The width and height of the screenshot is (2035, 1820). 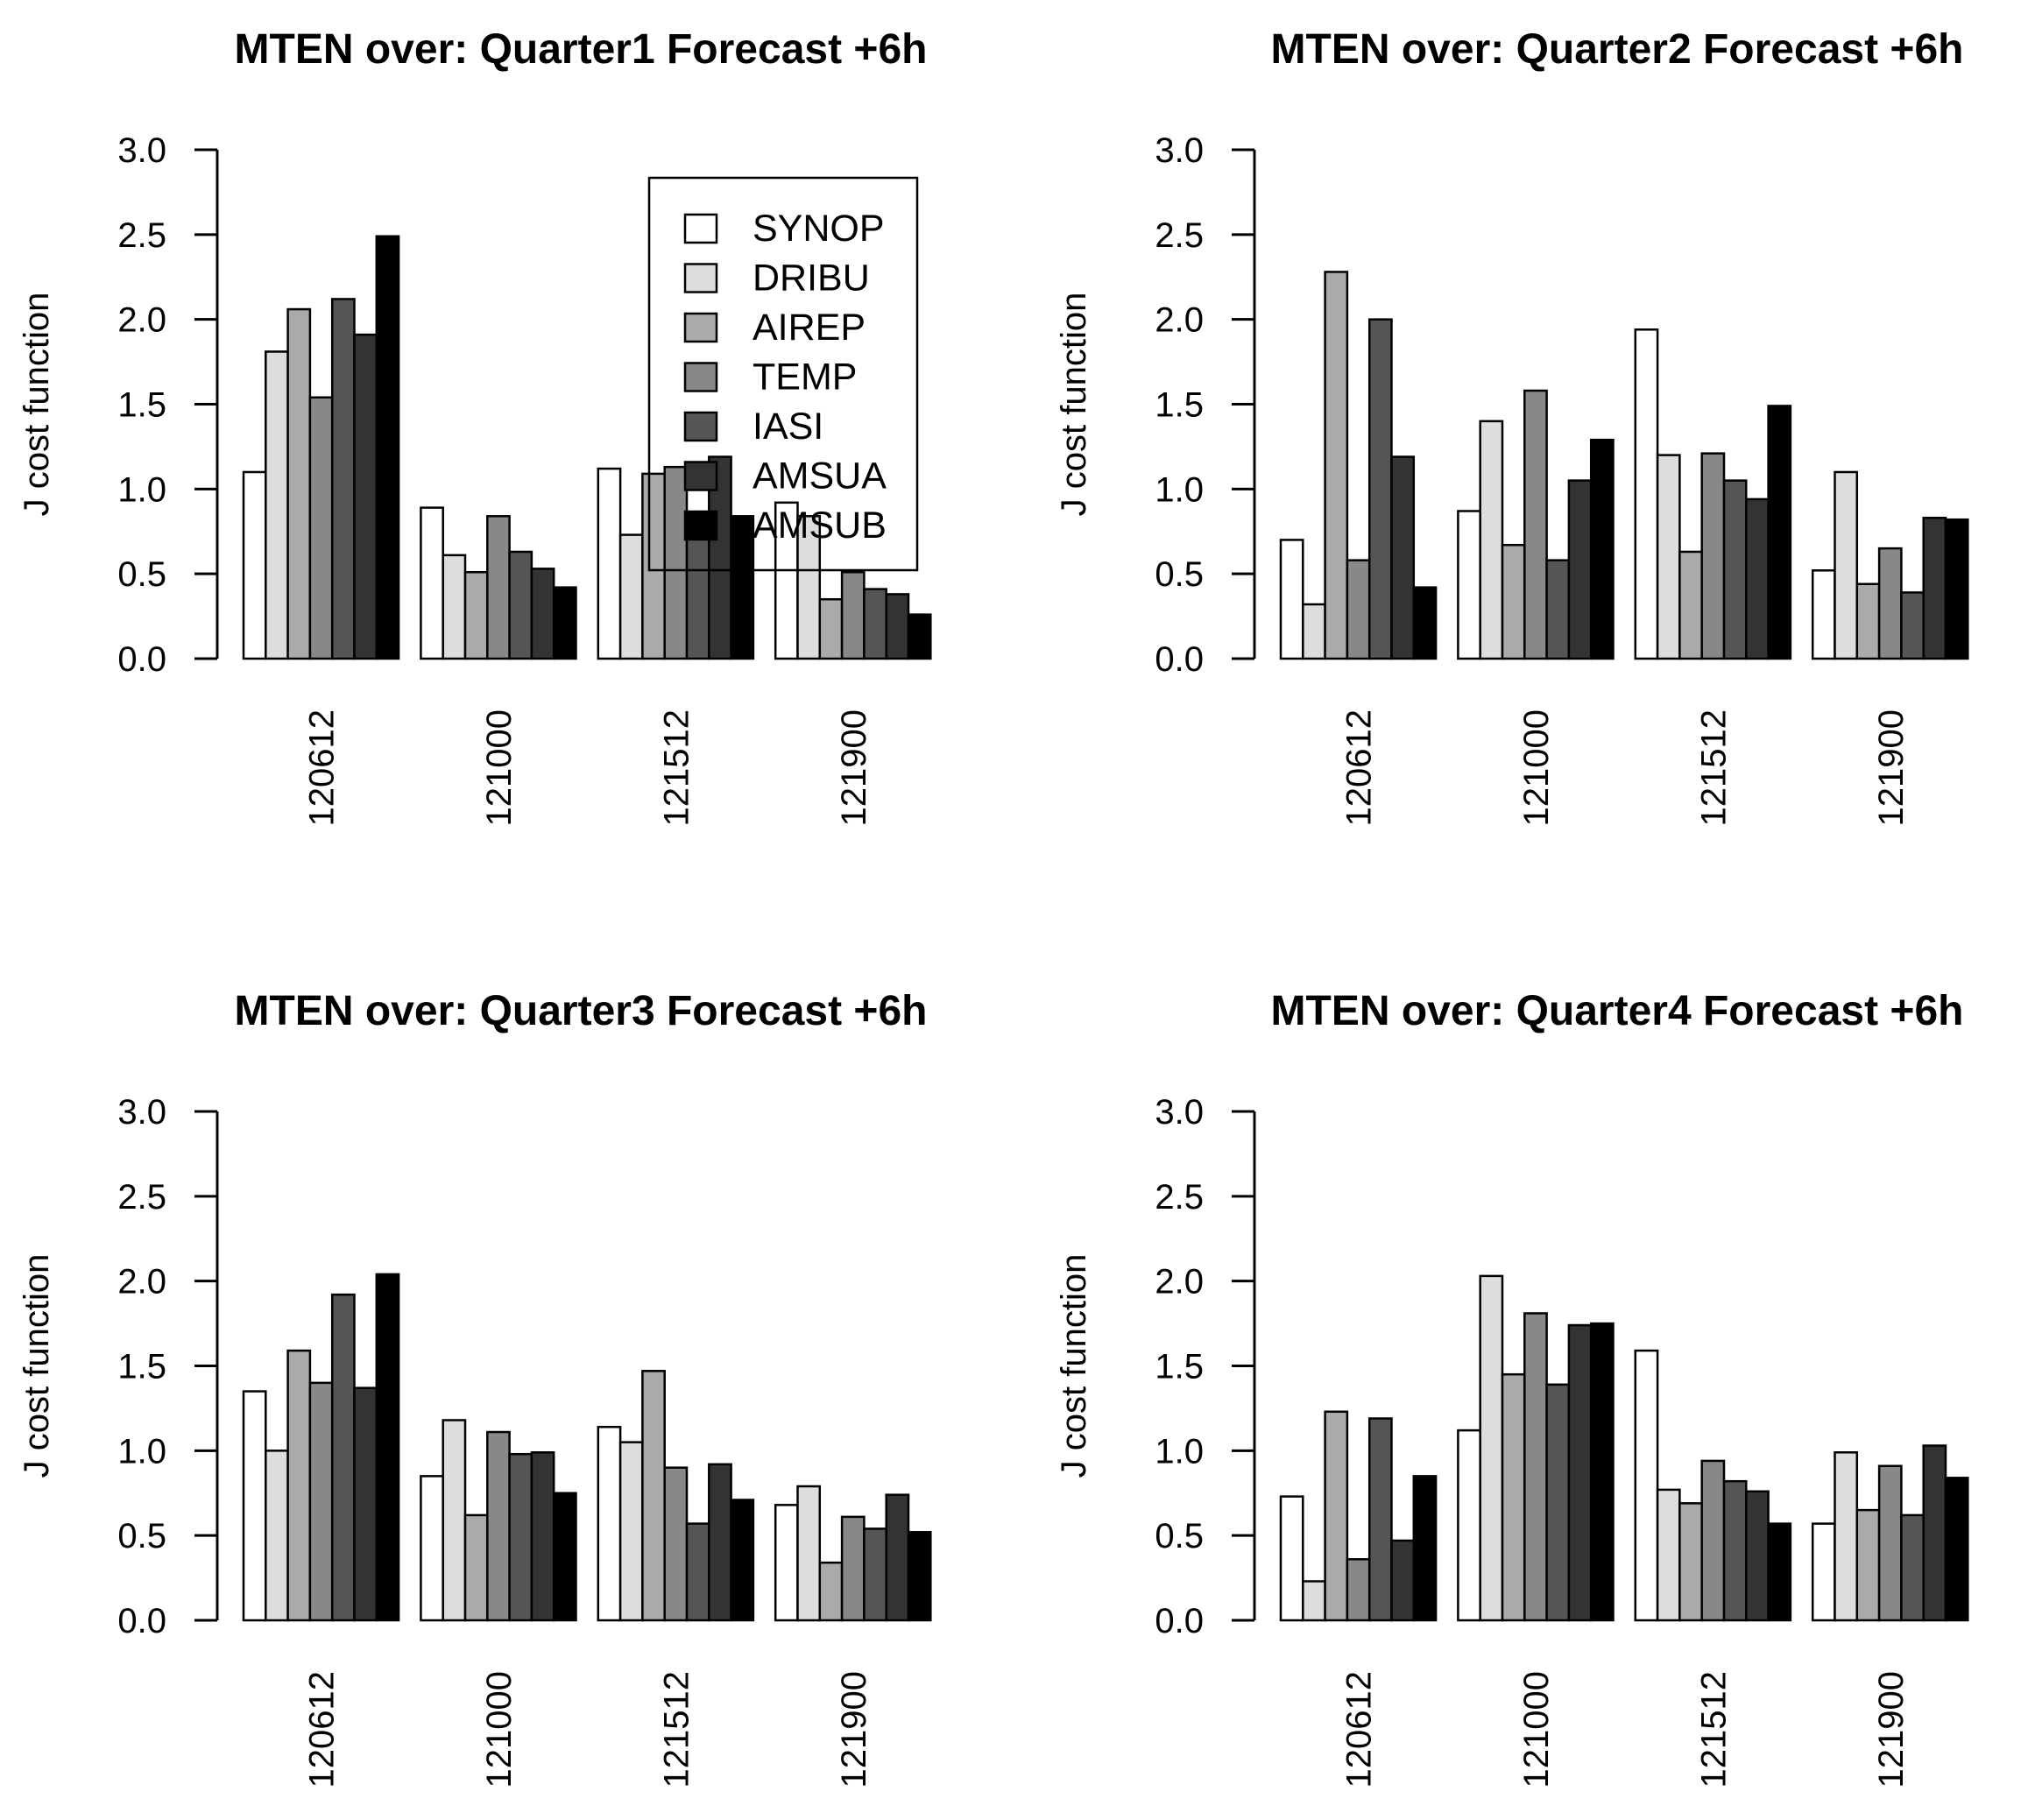 I want to click on legend-swatch-temp, so click(x=700, y=377).